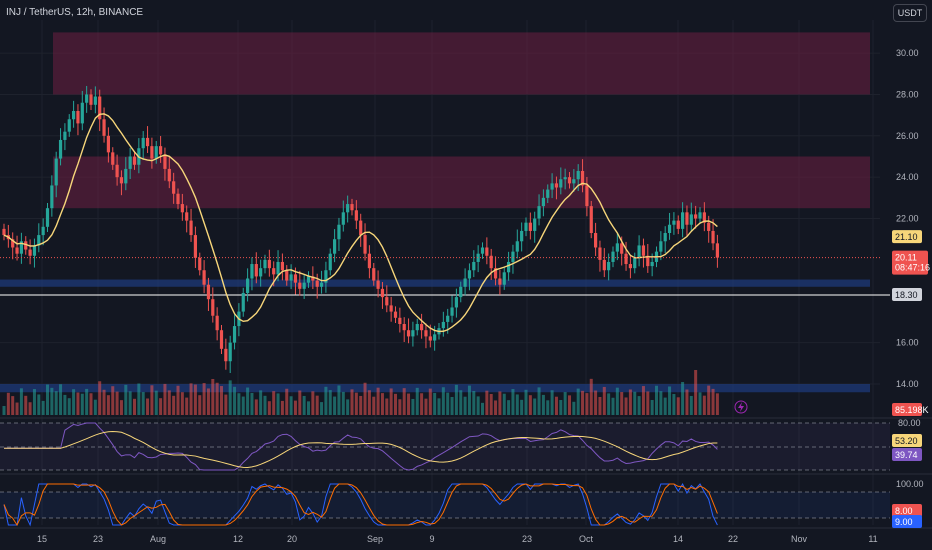 Image resolution: width=932 pixels, height=550 pixels. What do you see at coordinates (910, 262) in the screenshot?
I see `last-price-badge-bg` at bounding box center [910, 262].